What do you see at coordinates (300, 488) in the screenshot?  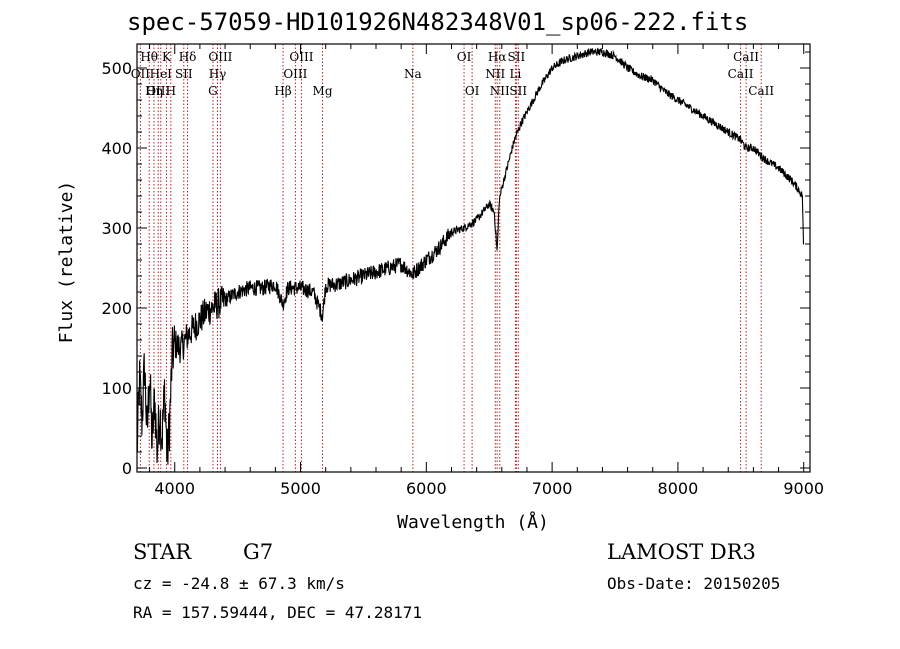 I see `x-tick-label: 5000` at bounding box center [300, 488].